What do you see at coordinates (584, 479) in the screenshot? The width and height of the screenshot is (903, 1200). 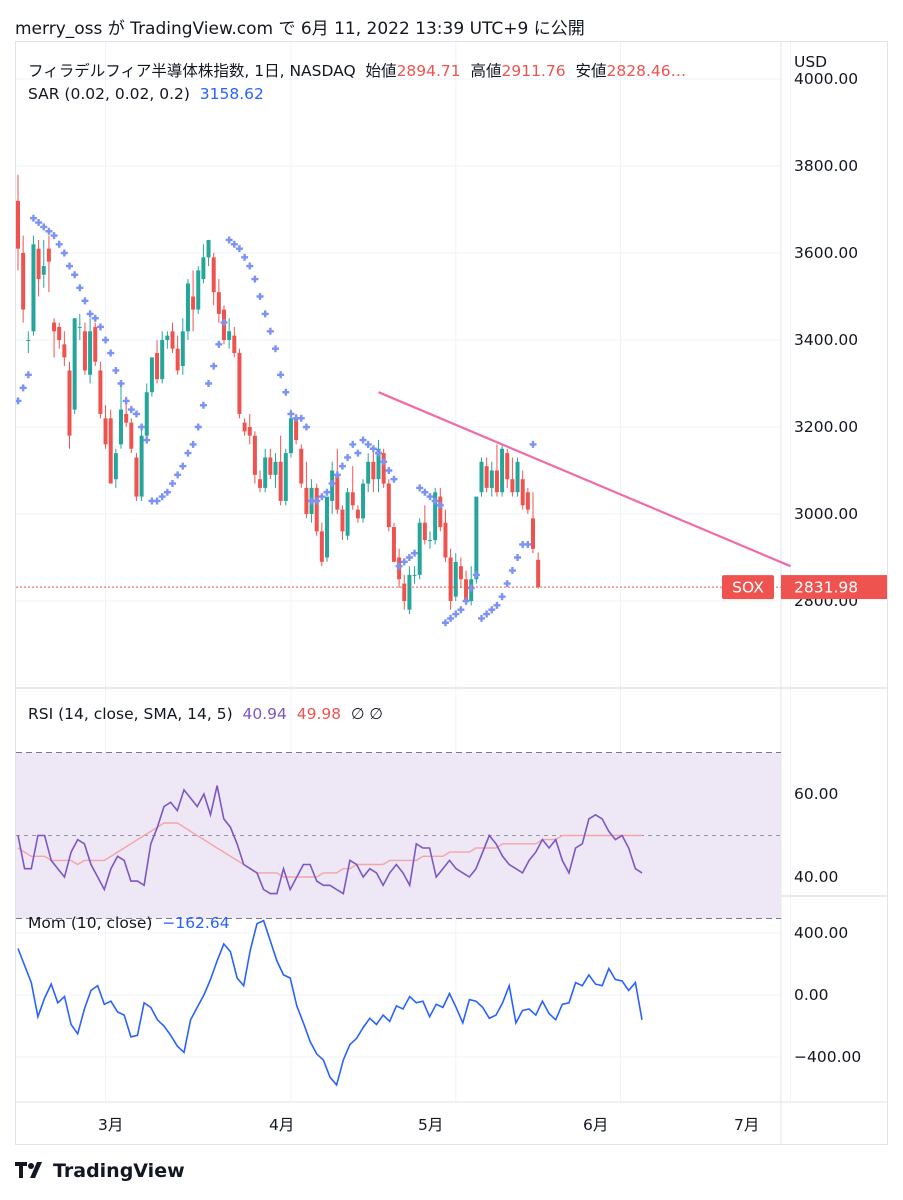 I see `trendline` at bounding box center [584, 479].